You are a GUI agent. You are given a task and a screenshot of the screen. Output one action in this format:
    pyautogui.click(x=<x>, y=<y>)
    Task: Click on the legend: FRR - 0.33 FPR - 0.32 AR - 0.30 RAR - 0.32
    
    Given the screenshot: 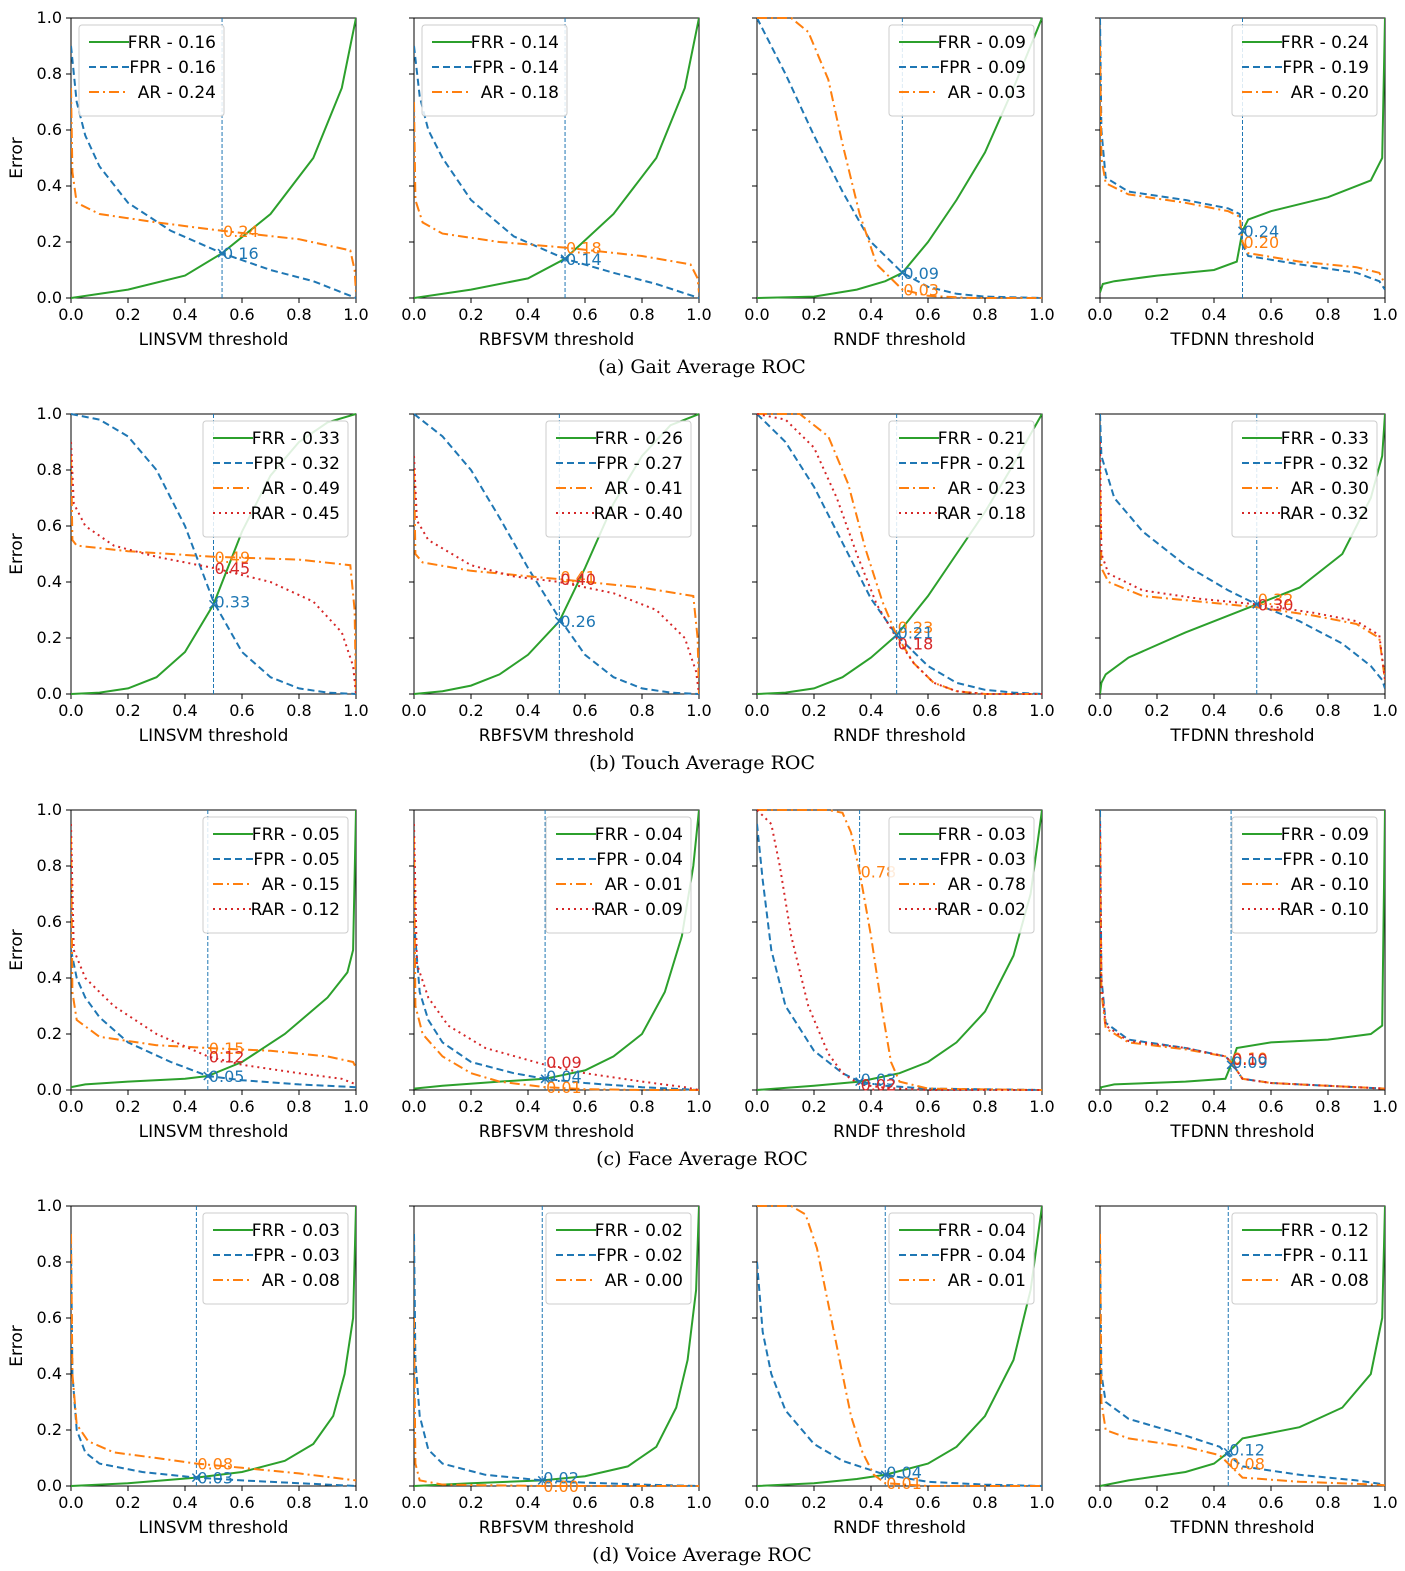 What is the action you would take?
    pyautogui.click(x=1304, y=479)
    